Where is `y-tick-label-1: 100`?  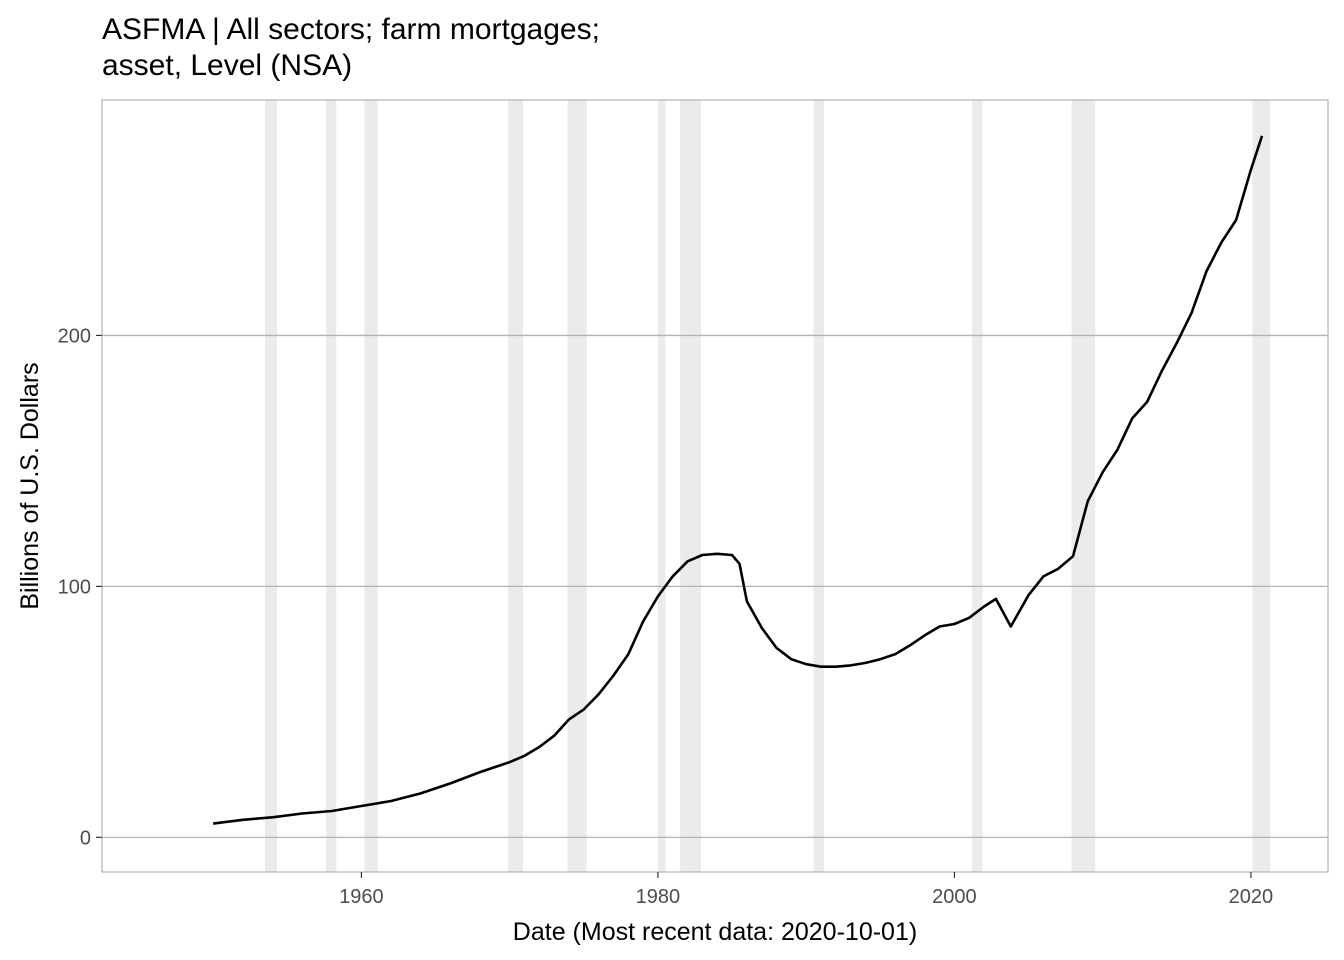
y-tick-label-1: 100 is located at coordinates (74, 587).